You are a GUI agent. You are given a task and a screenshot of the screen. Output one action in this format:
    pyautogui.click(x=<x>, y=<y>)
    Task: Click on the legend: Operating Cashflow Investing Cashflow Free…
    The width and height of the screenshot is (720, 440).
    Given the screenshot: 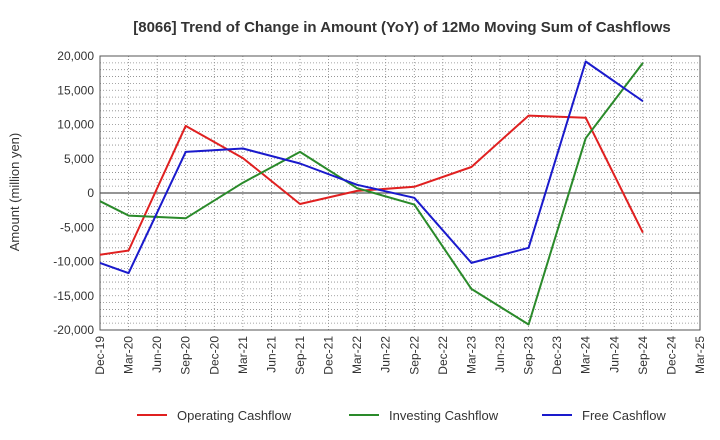 What is the action you would take?
    pyautogui.click(x=401, y=415)
    